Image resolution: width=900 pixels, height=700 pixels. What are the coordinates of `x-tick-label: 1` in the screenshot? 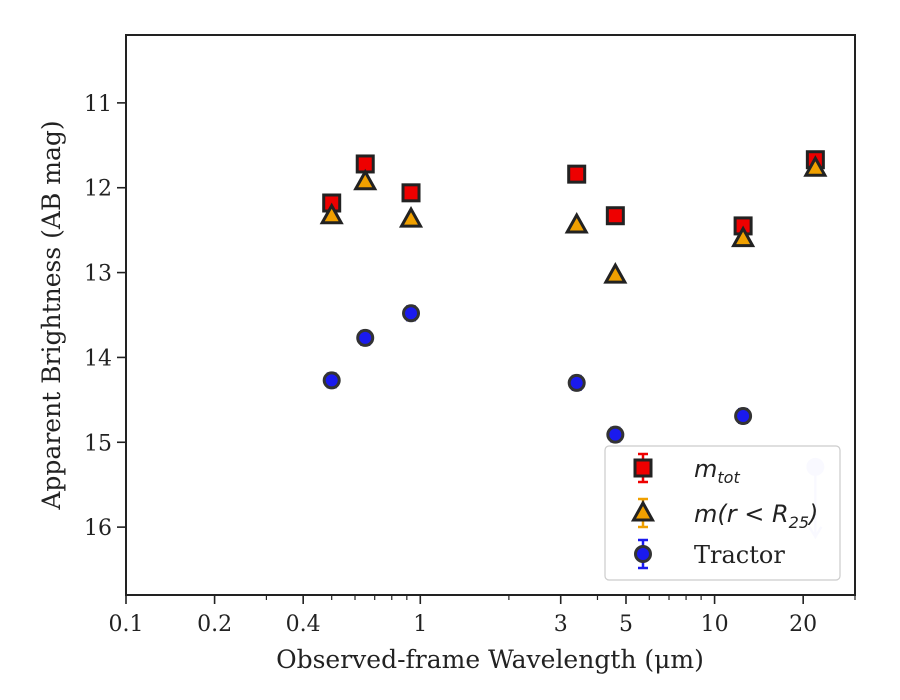 It's located at (420, 624).